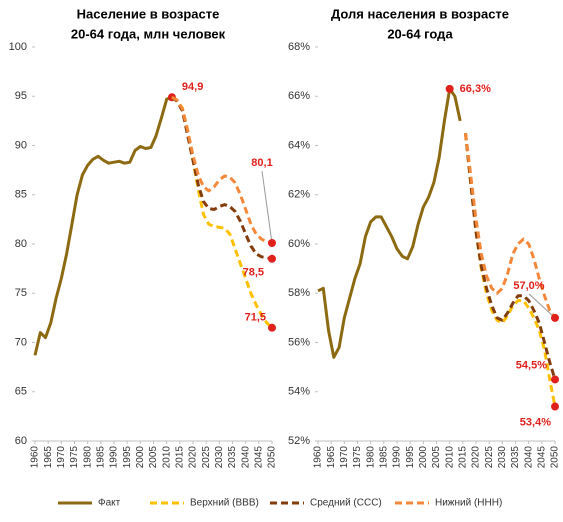 This screenshot has width=563, height=522. I want to click on legend-label: Верхний (ВВВ), so click(224, 503).